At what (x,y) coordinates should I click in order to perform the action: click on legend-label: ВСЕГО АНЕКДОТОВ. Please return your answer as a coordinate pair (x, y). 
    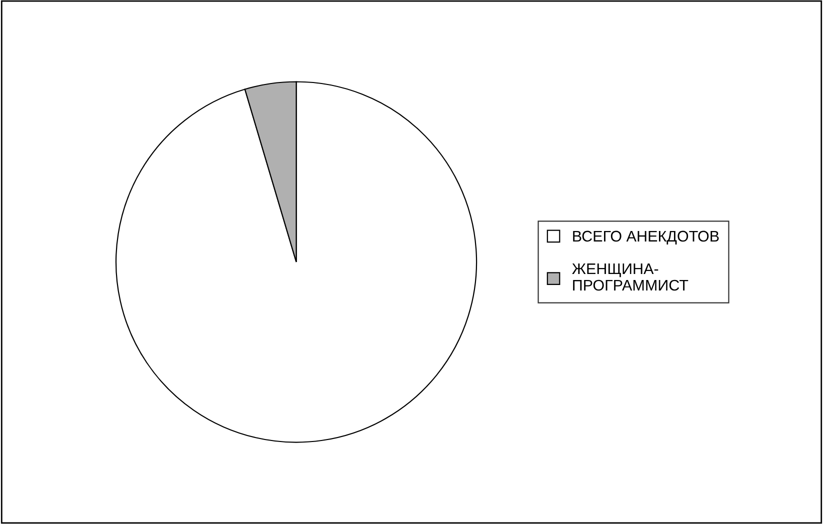
    Looking at the image, I should click on (646, 237).